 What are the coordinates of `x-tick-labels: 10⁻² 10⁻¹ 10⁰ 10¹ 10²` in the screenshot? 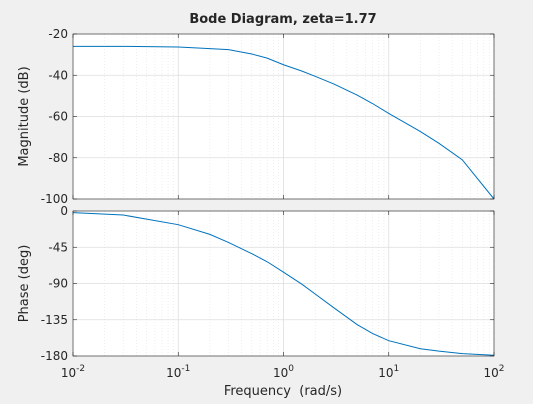 It's located at (283, 372).